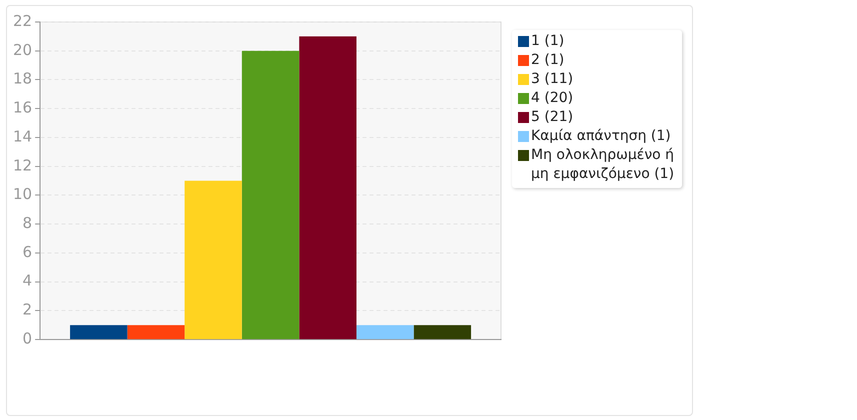 The image size is (857, 420). What do you see at coordinates (22, 165) in the screenshot?
I see `y-tick-label: 12` at bounding box center [22, 165].